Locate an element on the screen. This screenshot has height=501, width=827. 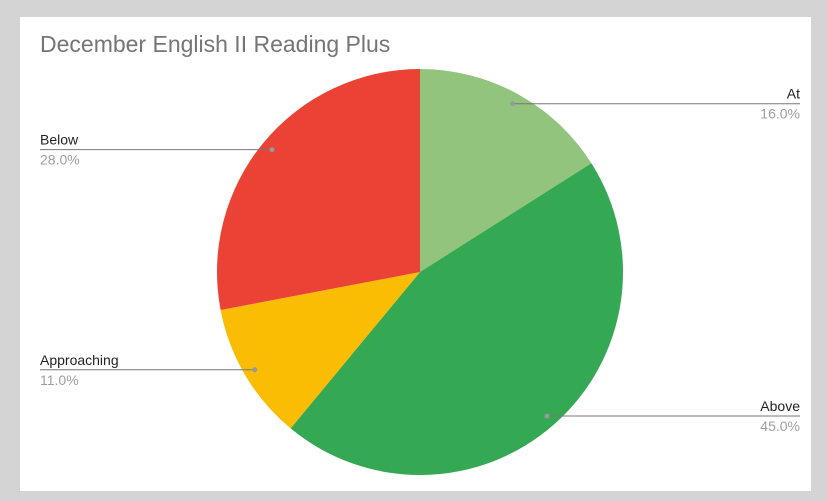
slice-value-label: 28.0% is located at coordinates (60, 160).